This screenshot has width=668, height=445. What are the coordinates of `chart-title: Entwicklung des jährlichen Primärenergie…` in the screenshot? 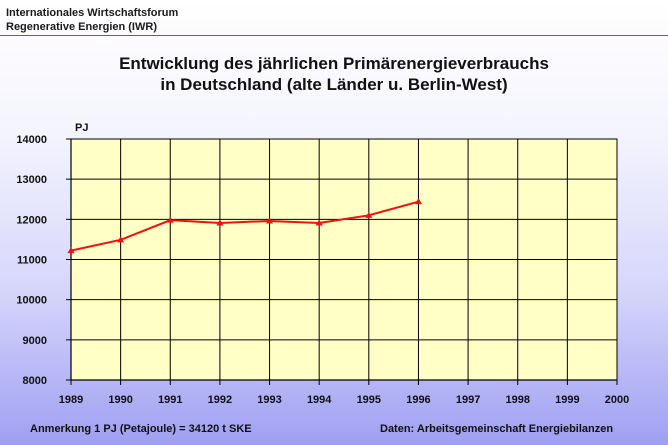 It's located at (334, 74).